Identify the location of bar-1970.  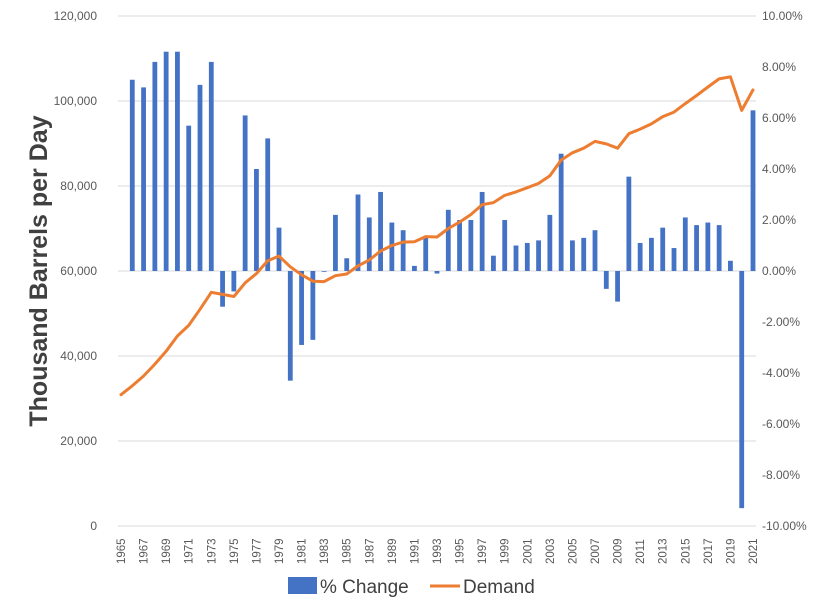
(177, 161).